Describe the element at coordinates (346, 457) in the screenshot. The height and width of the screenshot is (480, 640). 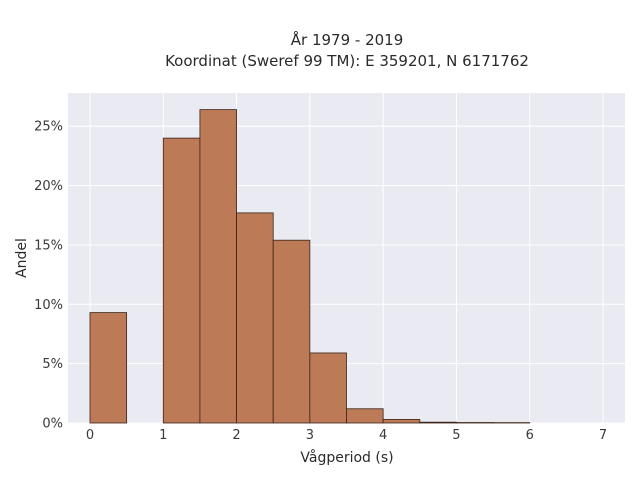
I see `x-axis-label: Vågperiod (s)` at that location.